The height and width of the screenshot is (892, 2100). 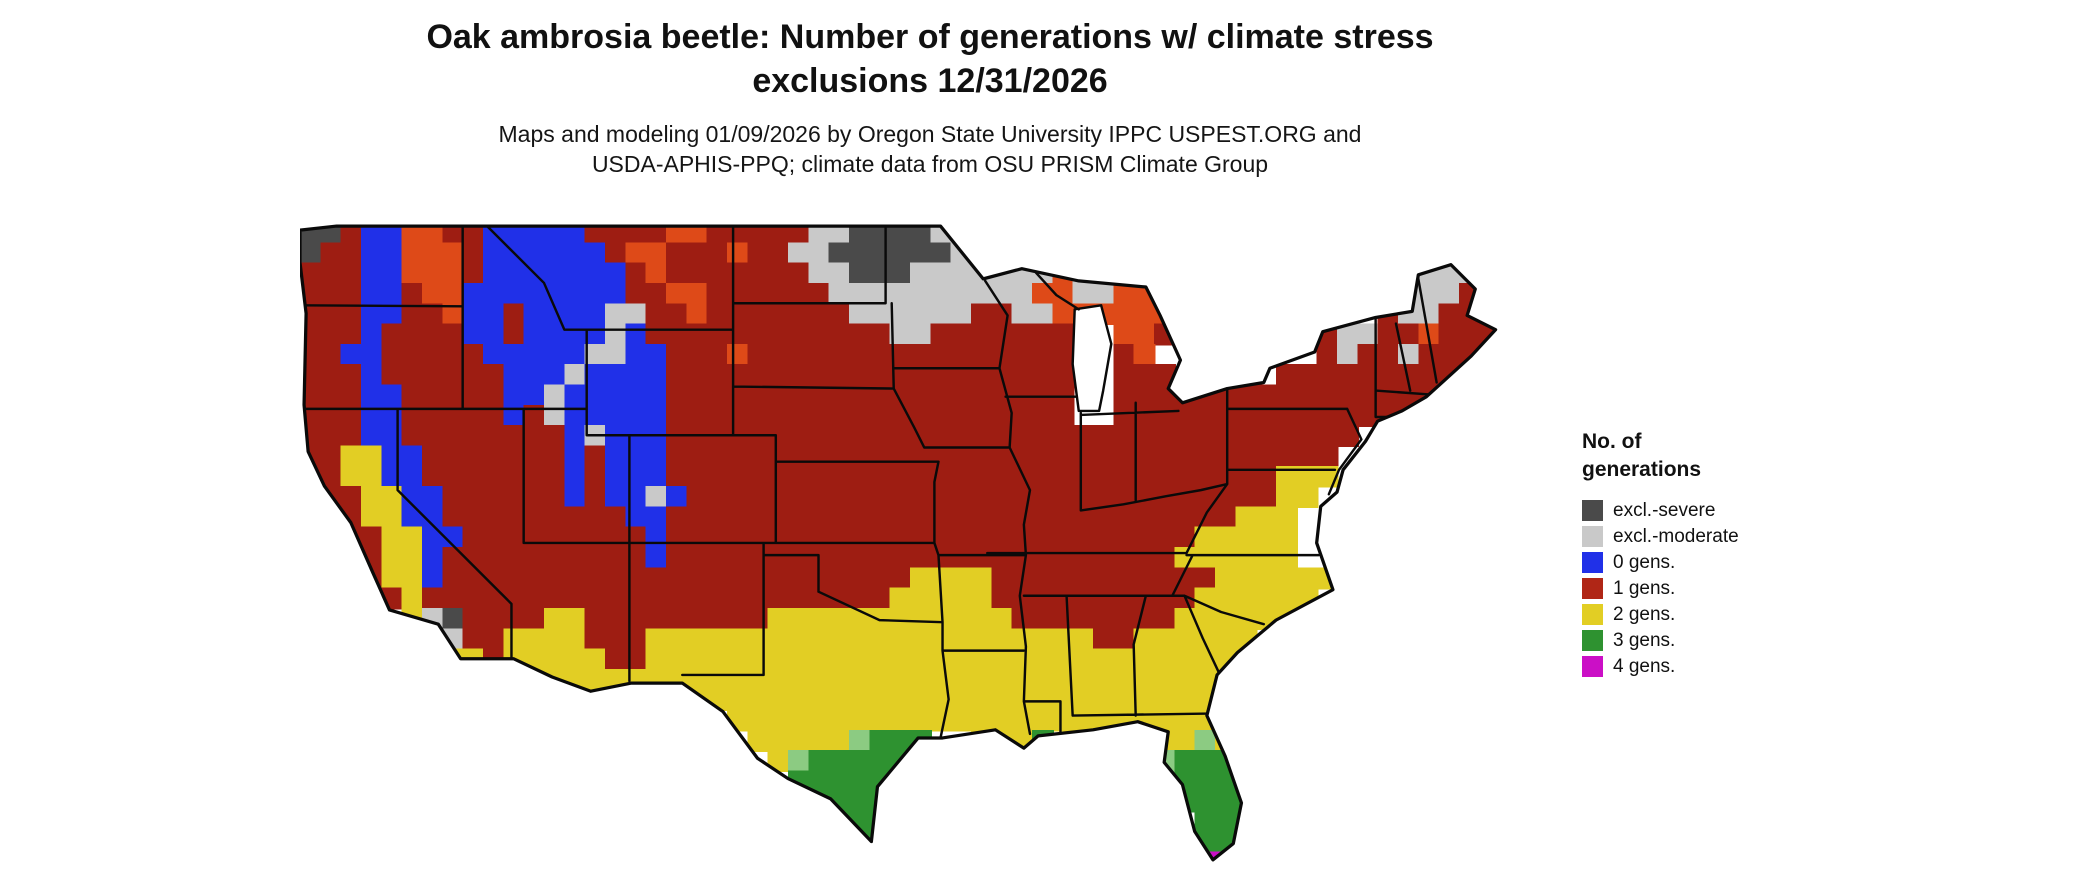 I want to click on legend-label: 4 gens., so click(x=1644, y=666).